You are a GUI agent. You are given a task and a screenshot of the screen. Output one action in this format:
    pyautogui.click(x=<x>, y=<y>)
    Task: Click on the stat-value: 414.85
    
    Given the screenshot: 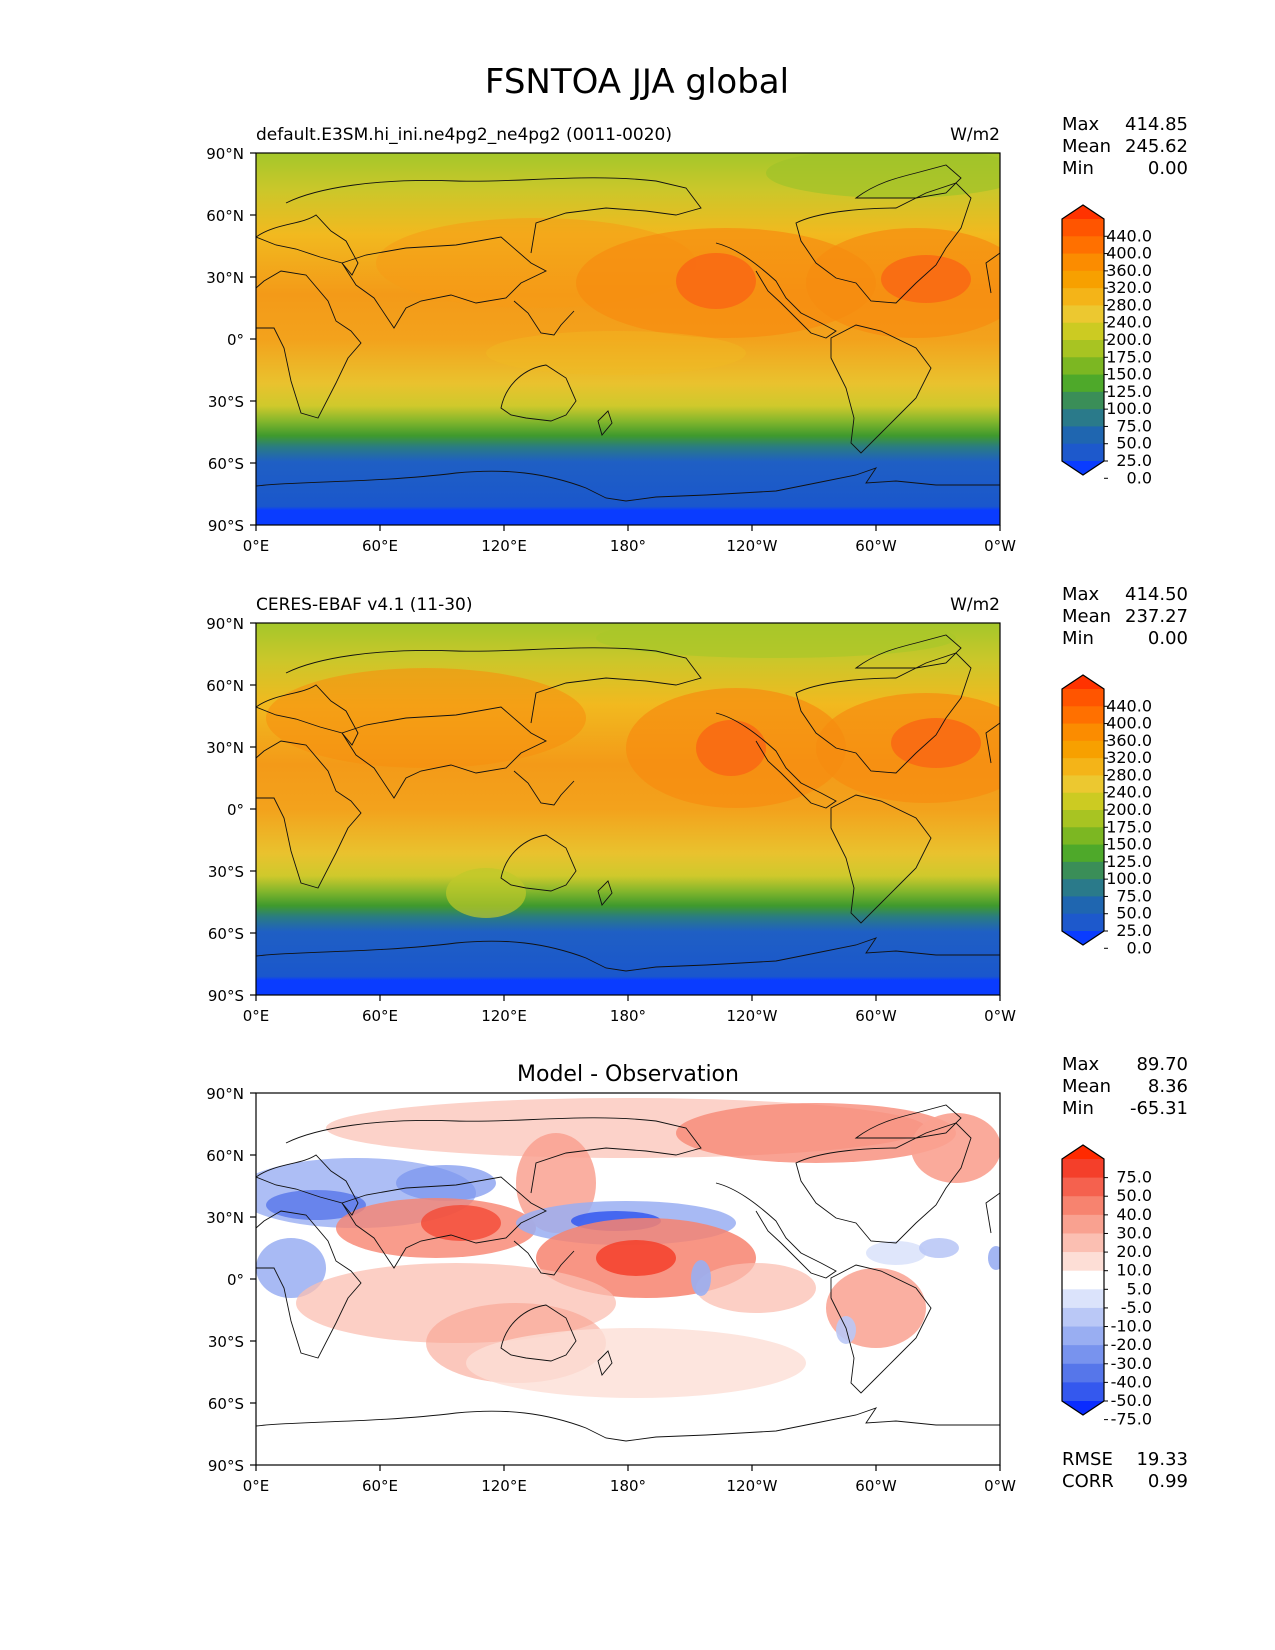 What is the action you would take?
    pyautogui.click(x=1156, y=124)
    